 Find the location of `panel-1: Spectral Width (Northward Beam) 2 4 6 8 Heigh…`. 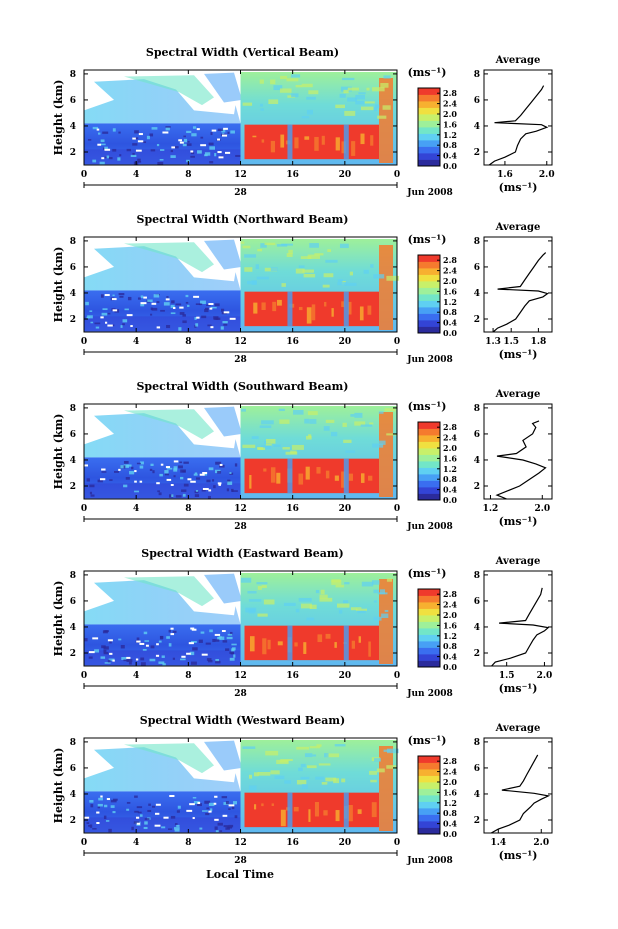

panel-1: Spectral Width (Northward Beam) 2 4 6 8 Heigh… is located at coordinates (302, 289).